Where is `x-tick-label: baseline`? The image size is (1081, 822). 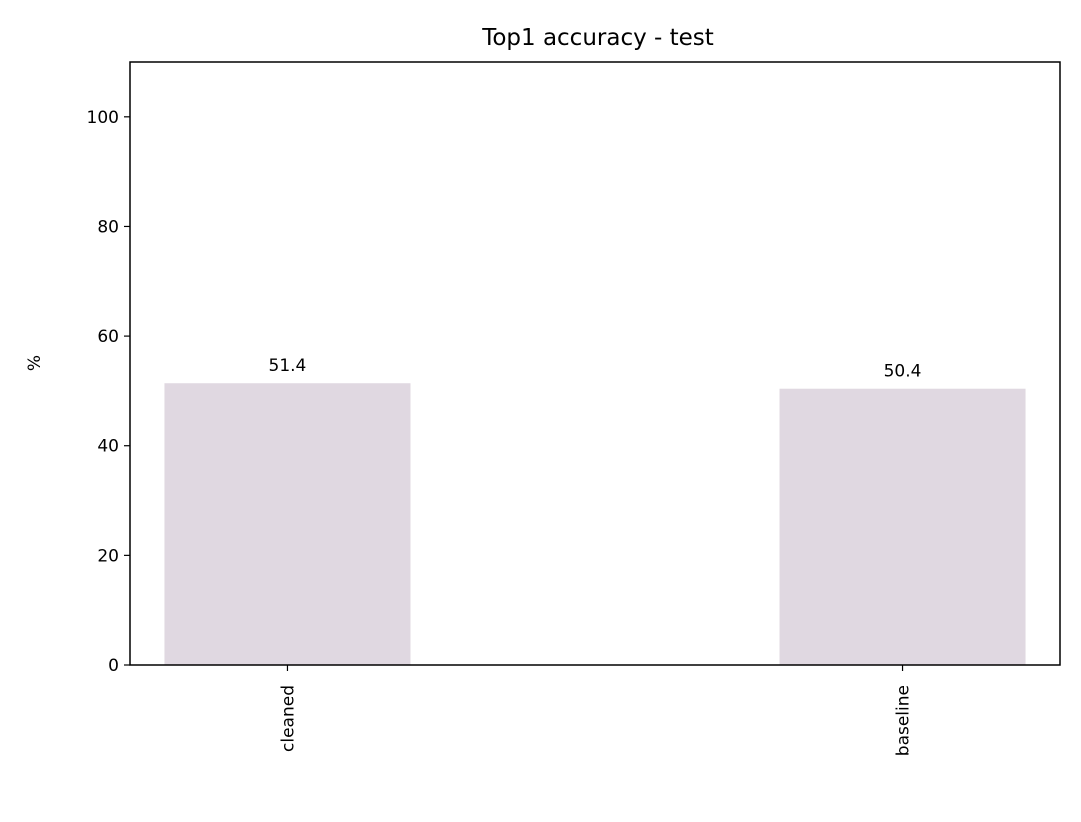 x-tick-label: baseline is located at coordinates (904, 720).